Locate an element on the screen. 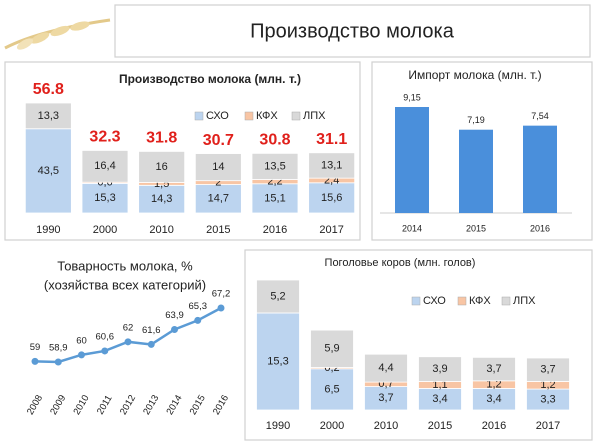  value-label: 14,7 is located at coordinates (218, 199).